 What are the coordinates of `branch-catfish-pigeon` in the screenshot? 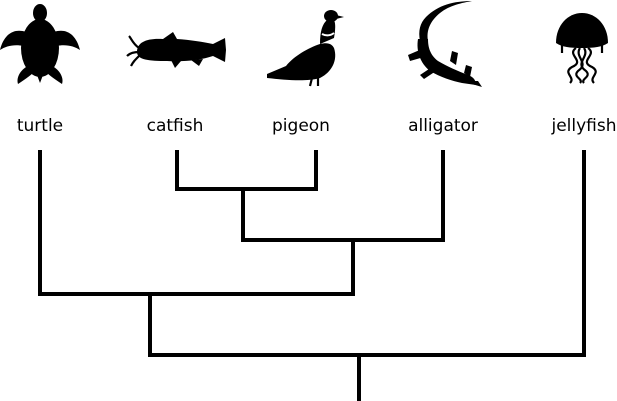 It's located at (246, 170).